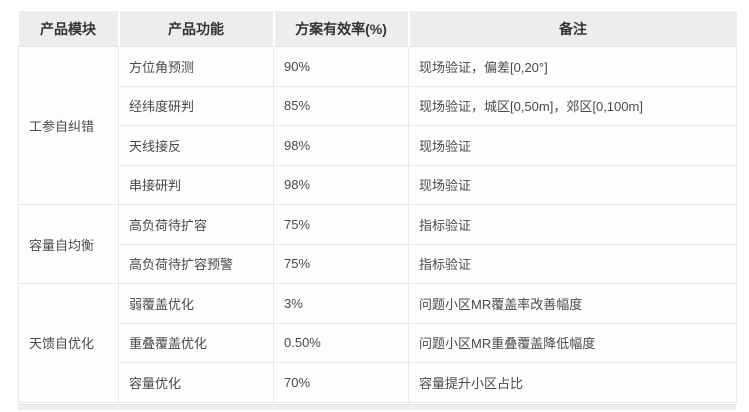  What do you see at coordinates (196, 382) in the screenshot?
I see `cell-function: 容量优化` at bounding box center [196, 382].